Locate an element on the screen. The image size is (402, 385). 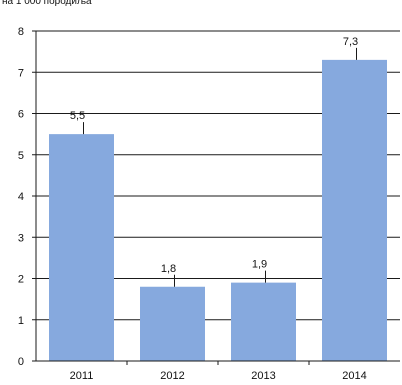
x-tick-label-2011: 2011 is located at coordinates (82, 376).